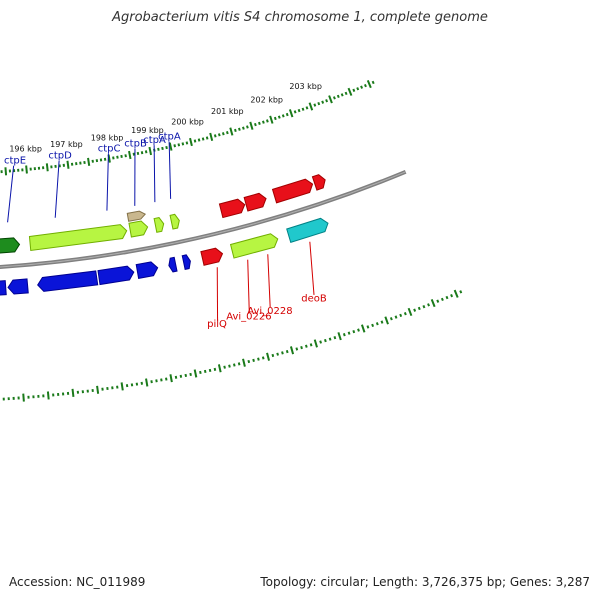 The width and height of the screenshot is (600, 600). What do you see at coordinates (136, 216) in the screenshot?
I see `feature-arrow-f12` at bounding box center [136, 216].